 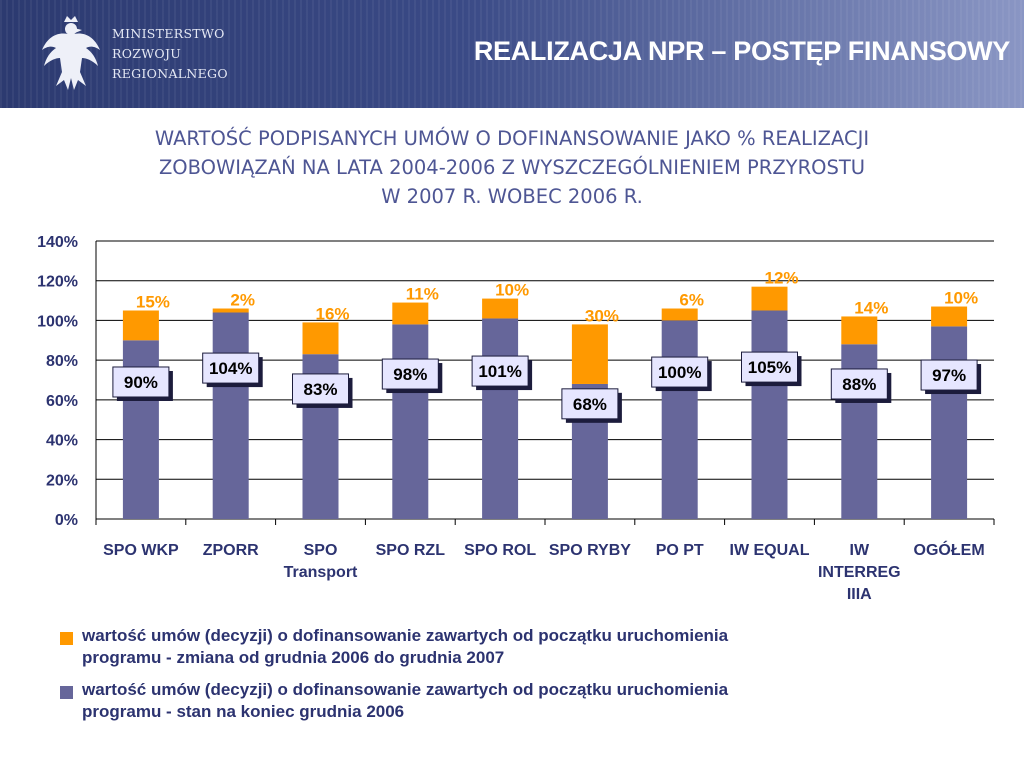 I want to click on x-category-label: SPO RZL, so click(x=411, y=550).